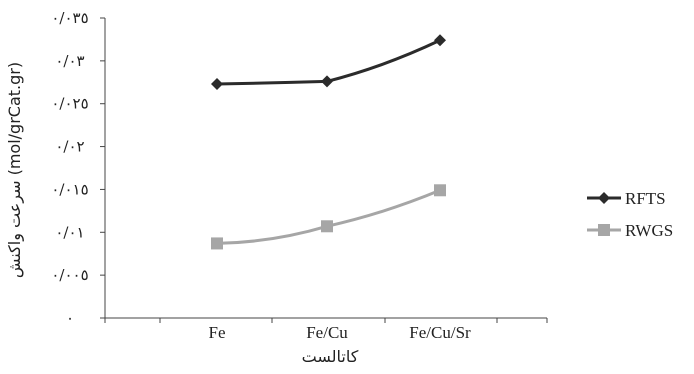  I want to click on x-tick-label: Fe, so click(217, 332).